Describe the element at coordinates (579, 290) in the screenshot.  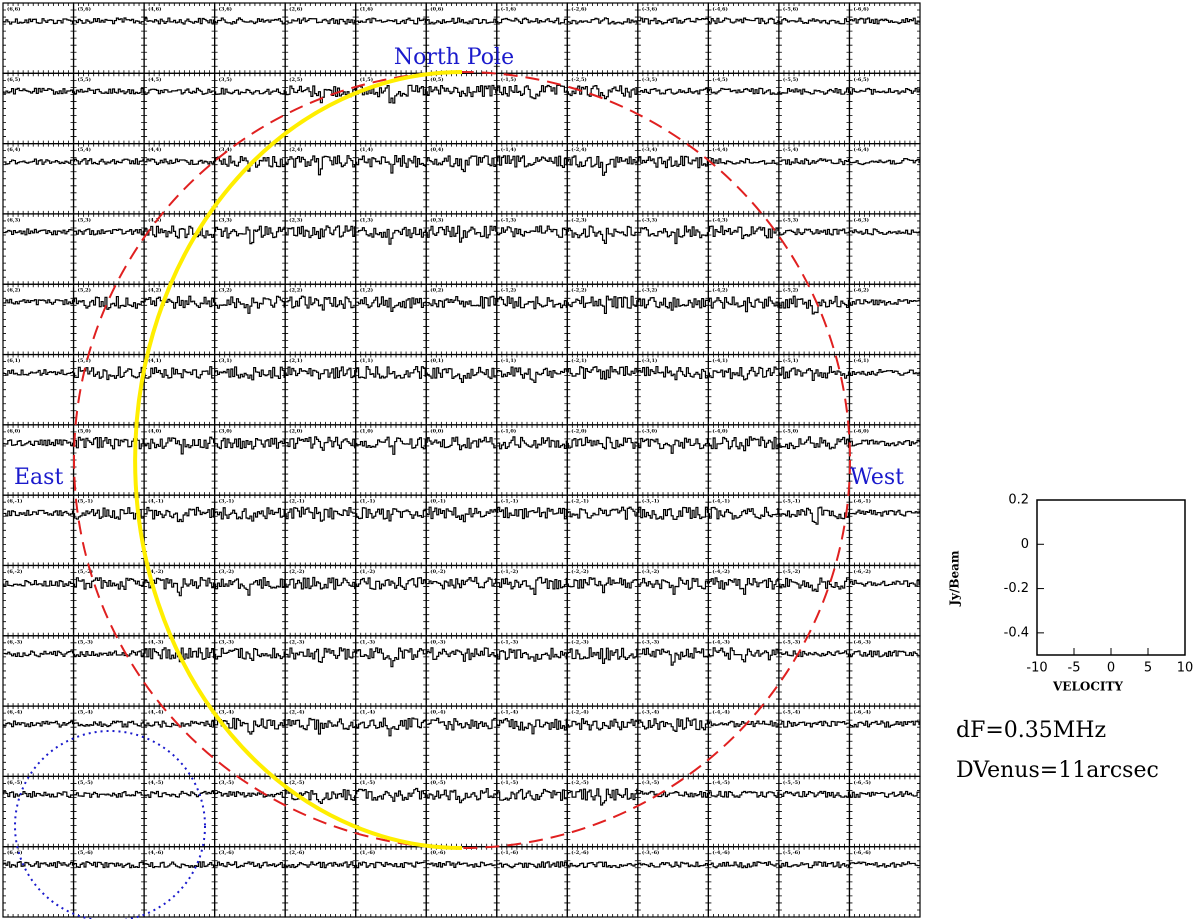
I see `panel-label: (-2,2)` at that location.